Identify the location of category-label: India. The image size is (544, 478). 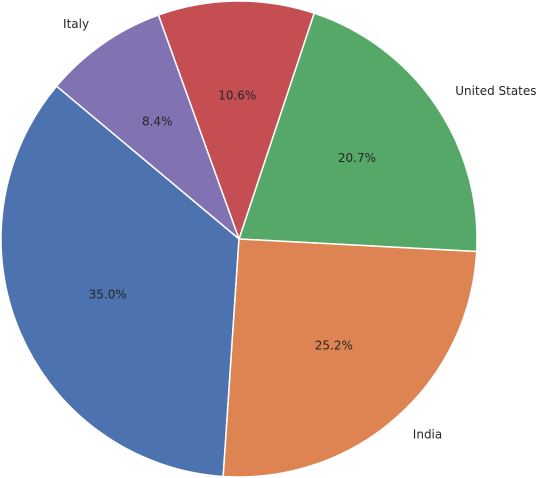
(427, 434).